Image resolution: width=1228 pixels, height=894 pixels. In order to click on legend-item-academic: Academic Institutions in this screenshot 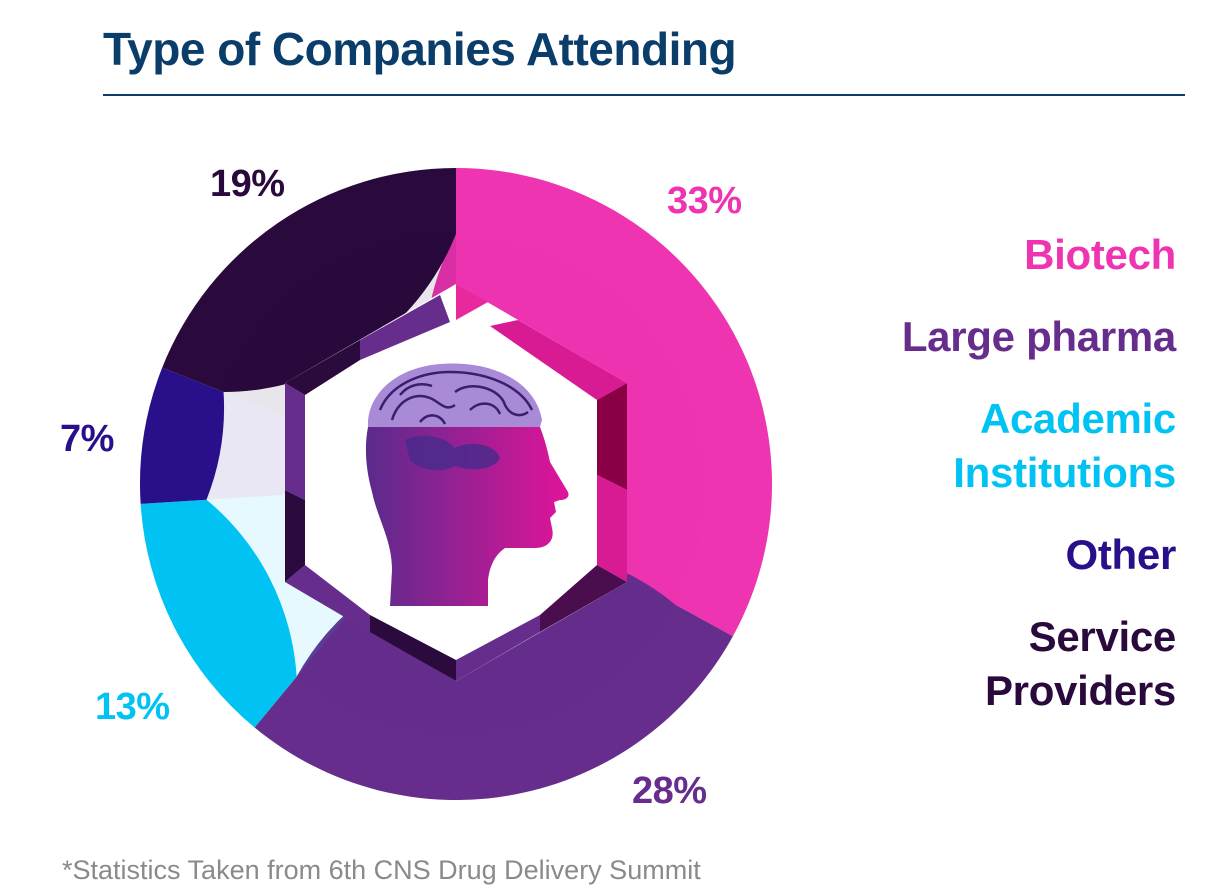, I will do `click(996, 446)`.